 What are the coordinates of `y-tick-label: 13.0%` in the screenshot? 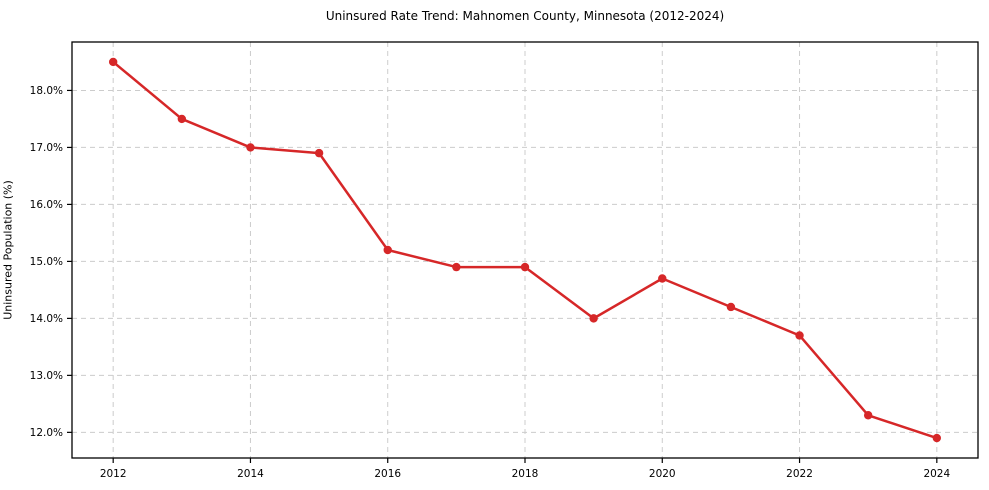 It's located at (46, 376).